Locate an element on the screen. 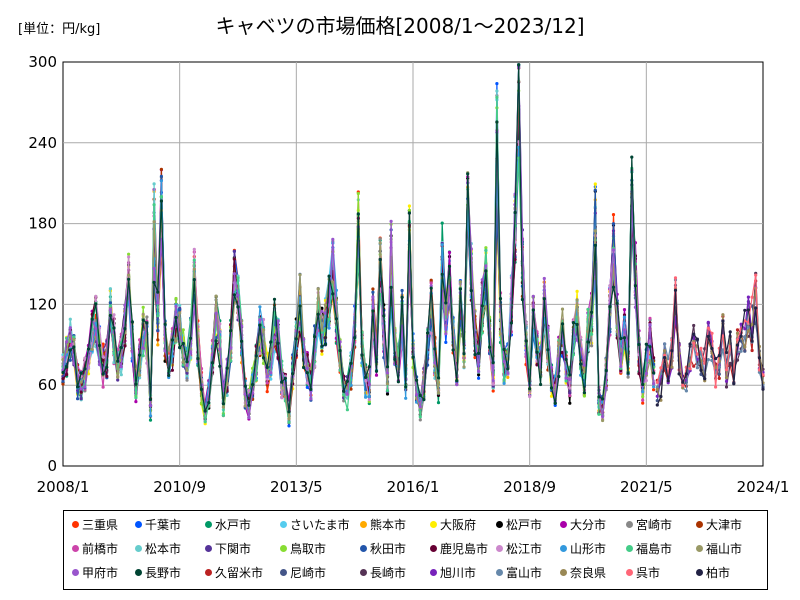 Image resolution: width=800 pixels, height=600 pixels. unit-label: [単位：円/kg] is located at coordinates (59, 29).